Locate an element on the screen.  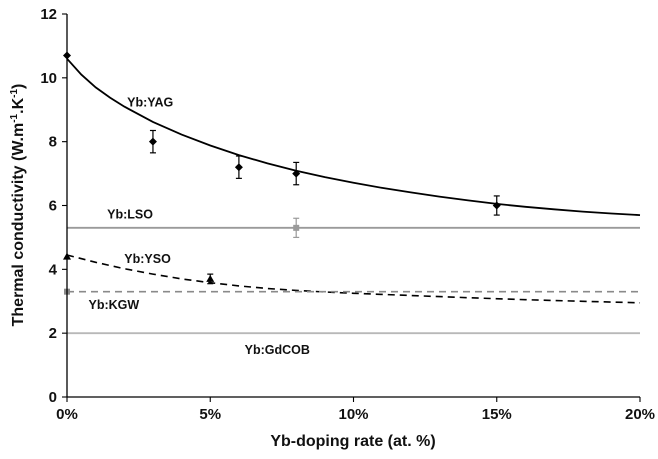
x-tick-label: 20% is located at coordinates (640, 414).